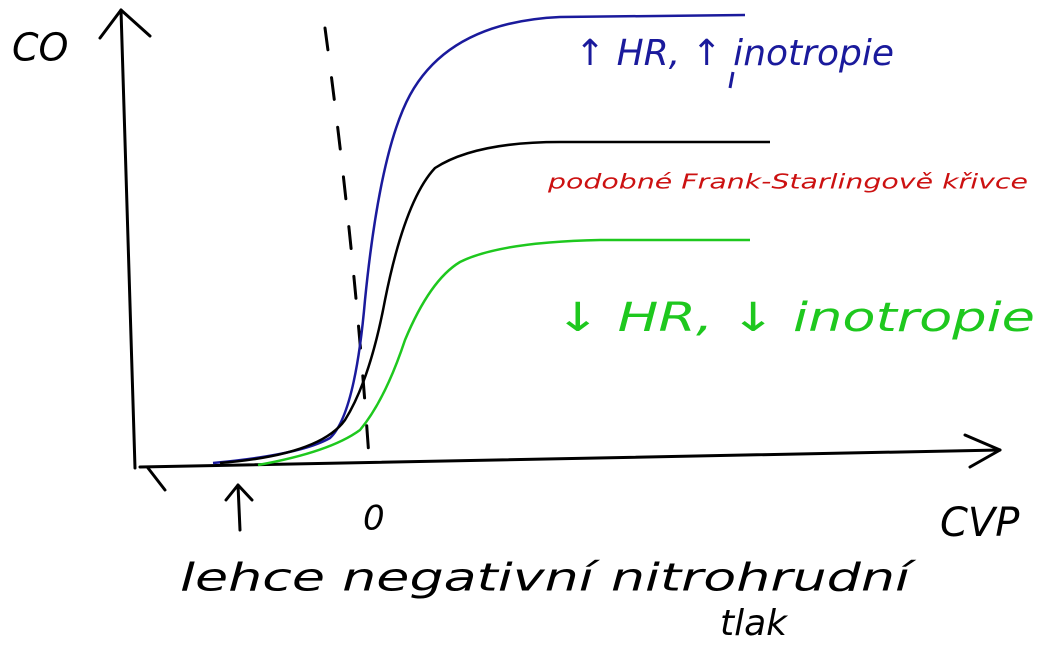 Image resolution: width=1051 pixels, height=652 pixels. I want to click on y-axis-label: CO, so click(40, 48).